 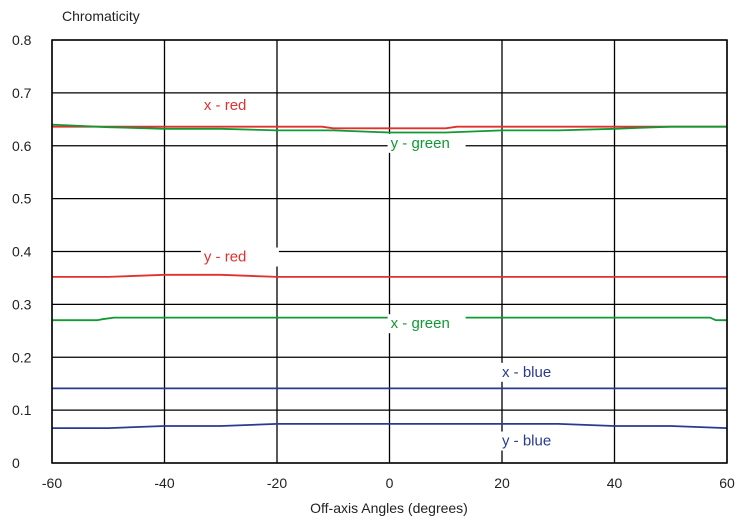 I want to click on series-label-3: x - green, so click(x=420, y=323).